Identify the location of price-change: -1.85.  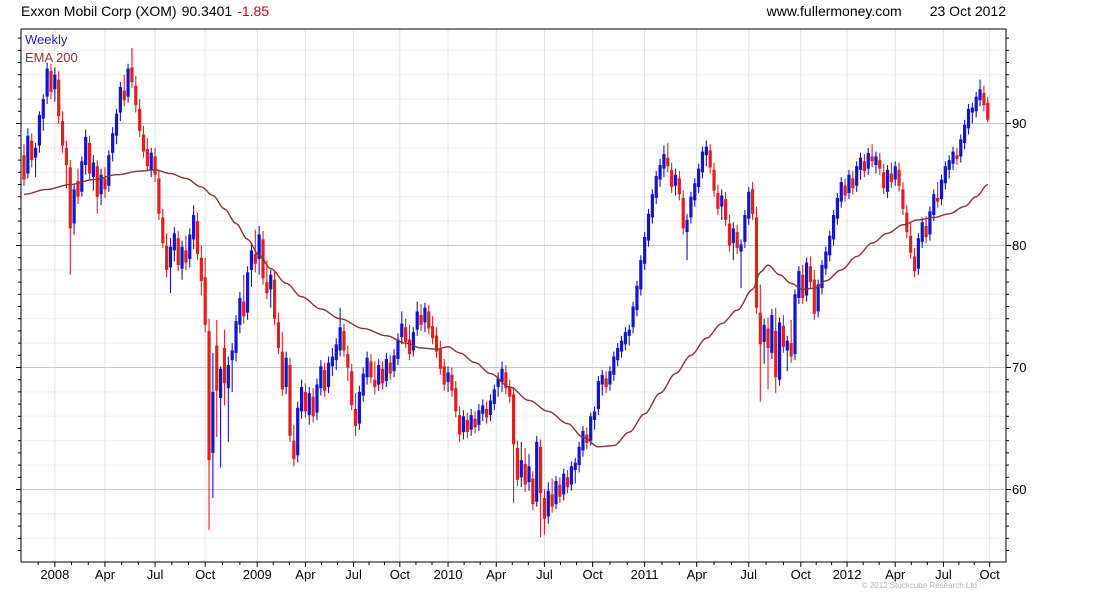
(253, 11).